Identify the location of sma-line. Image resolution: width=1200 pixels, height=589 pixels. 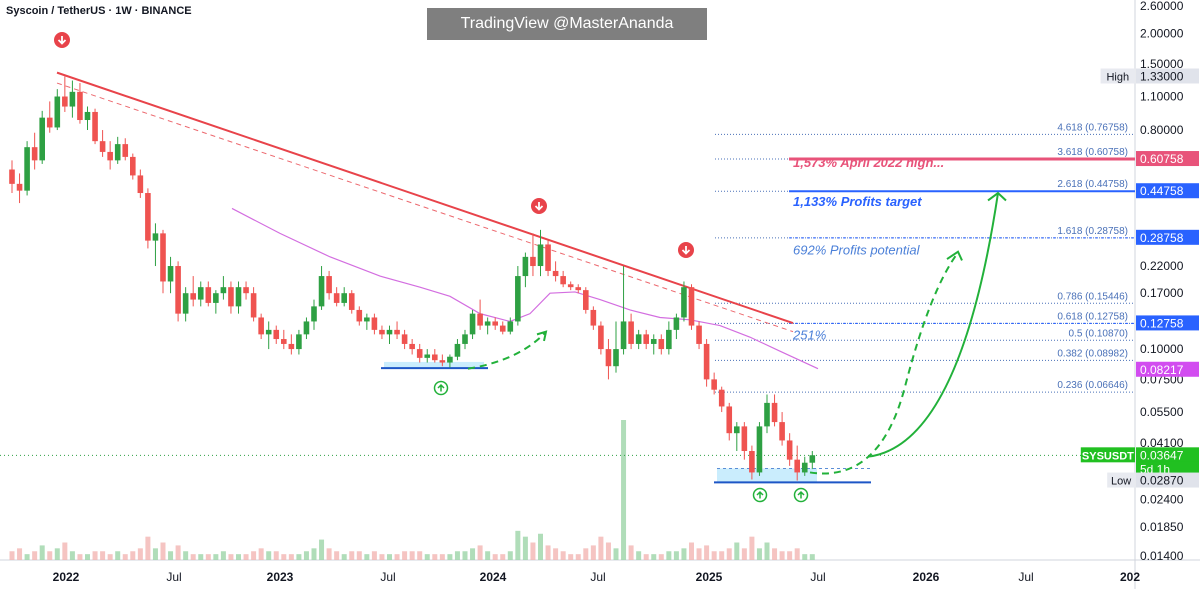
(525, 288).